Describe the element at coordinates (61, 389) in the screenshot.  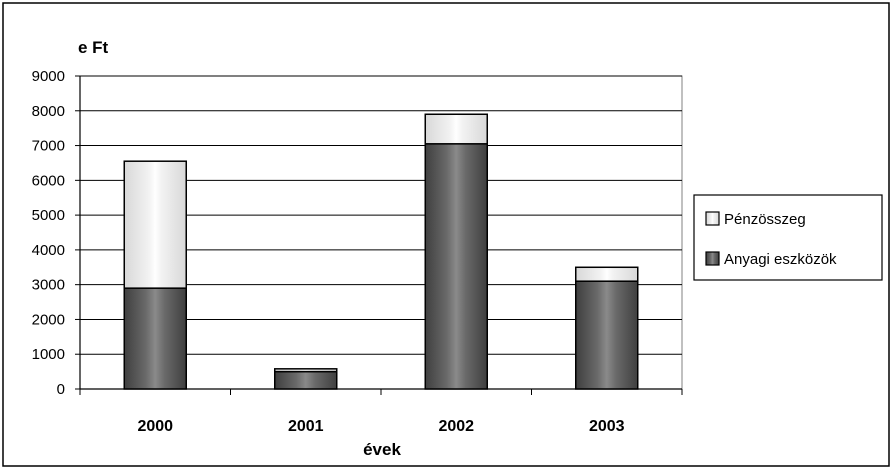
I see `y-tick-label: 0` at that location.